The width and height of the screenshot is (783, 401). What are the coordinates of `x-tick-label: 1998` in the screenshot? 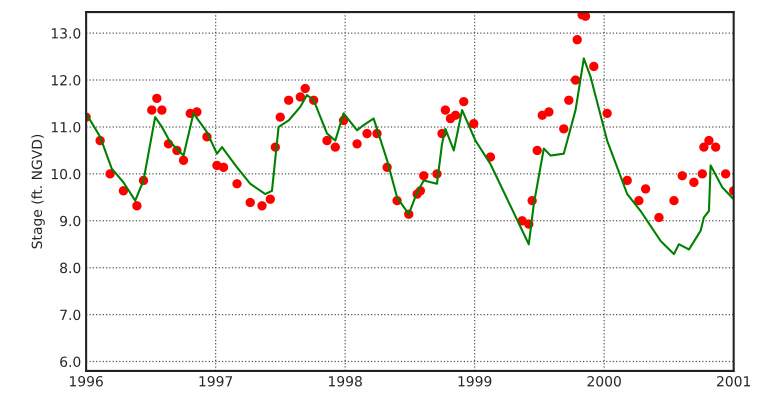 It's located at (345, 381).